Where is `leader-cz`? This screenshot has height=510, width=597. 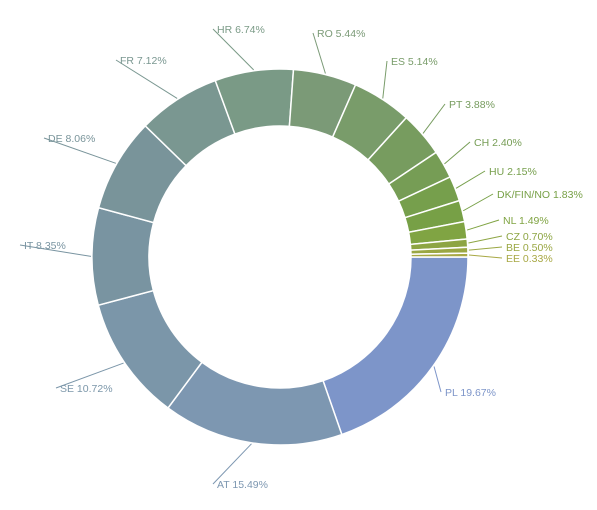
leader-cz is located at coordinates (485, 239).